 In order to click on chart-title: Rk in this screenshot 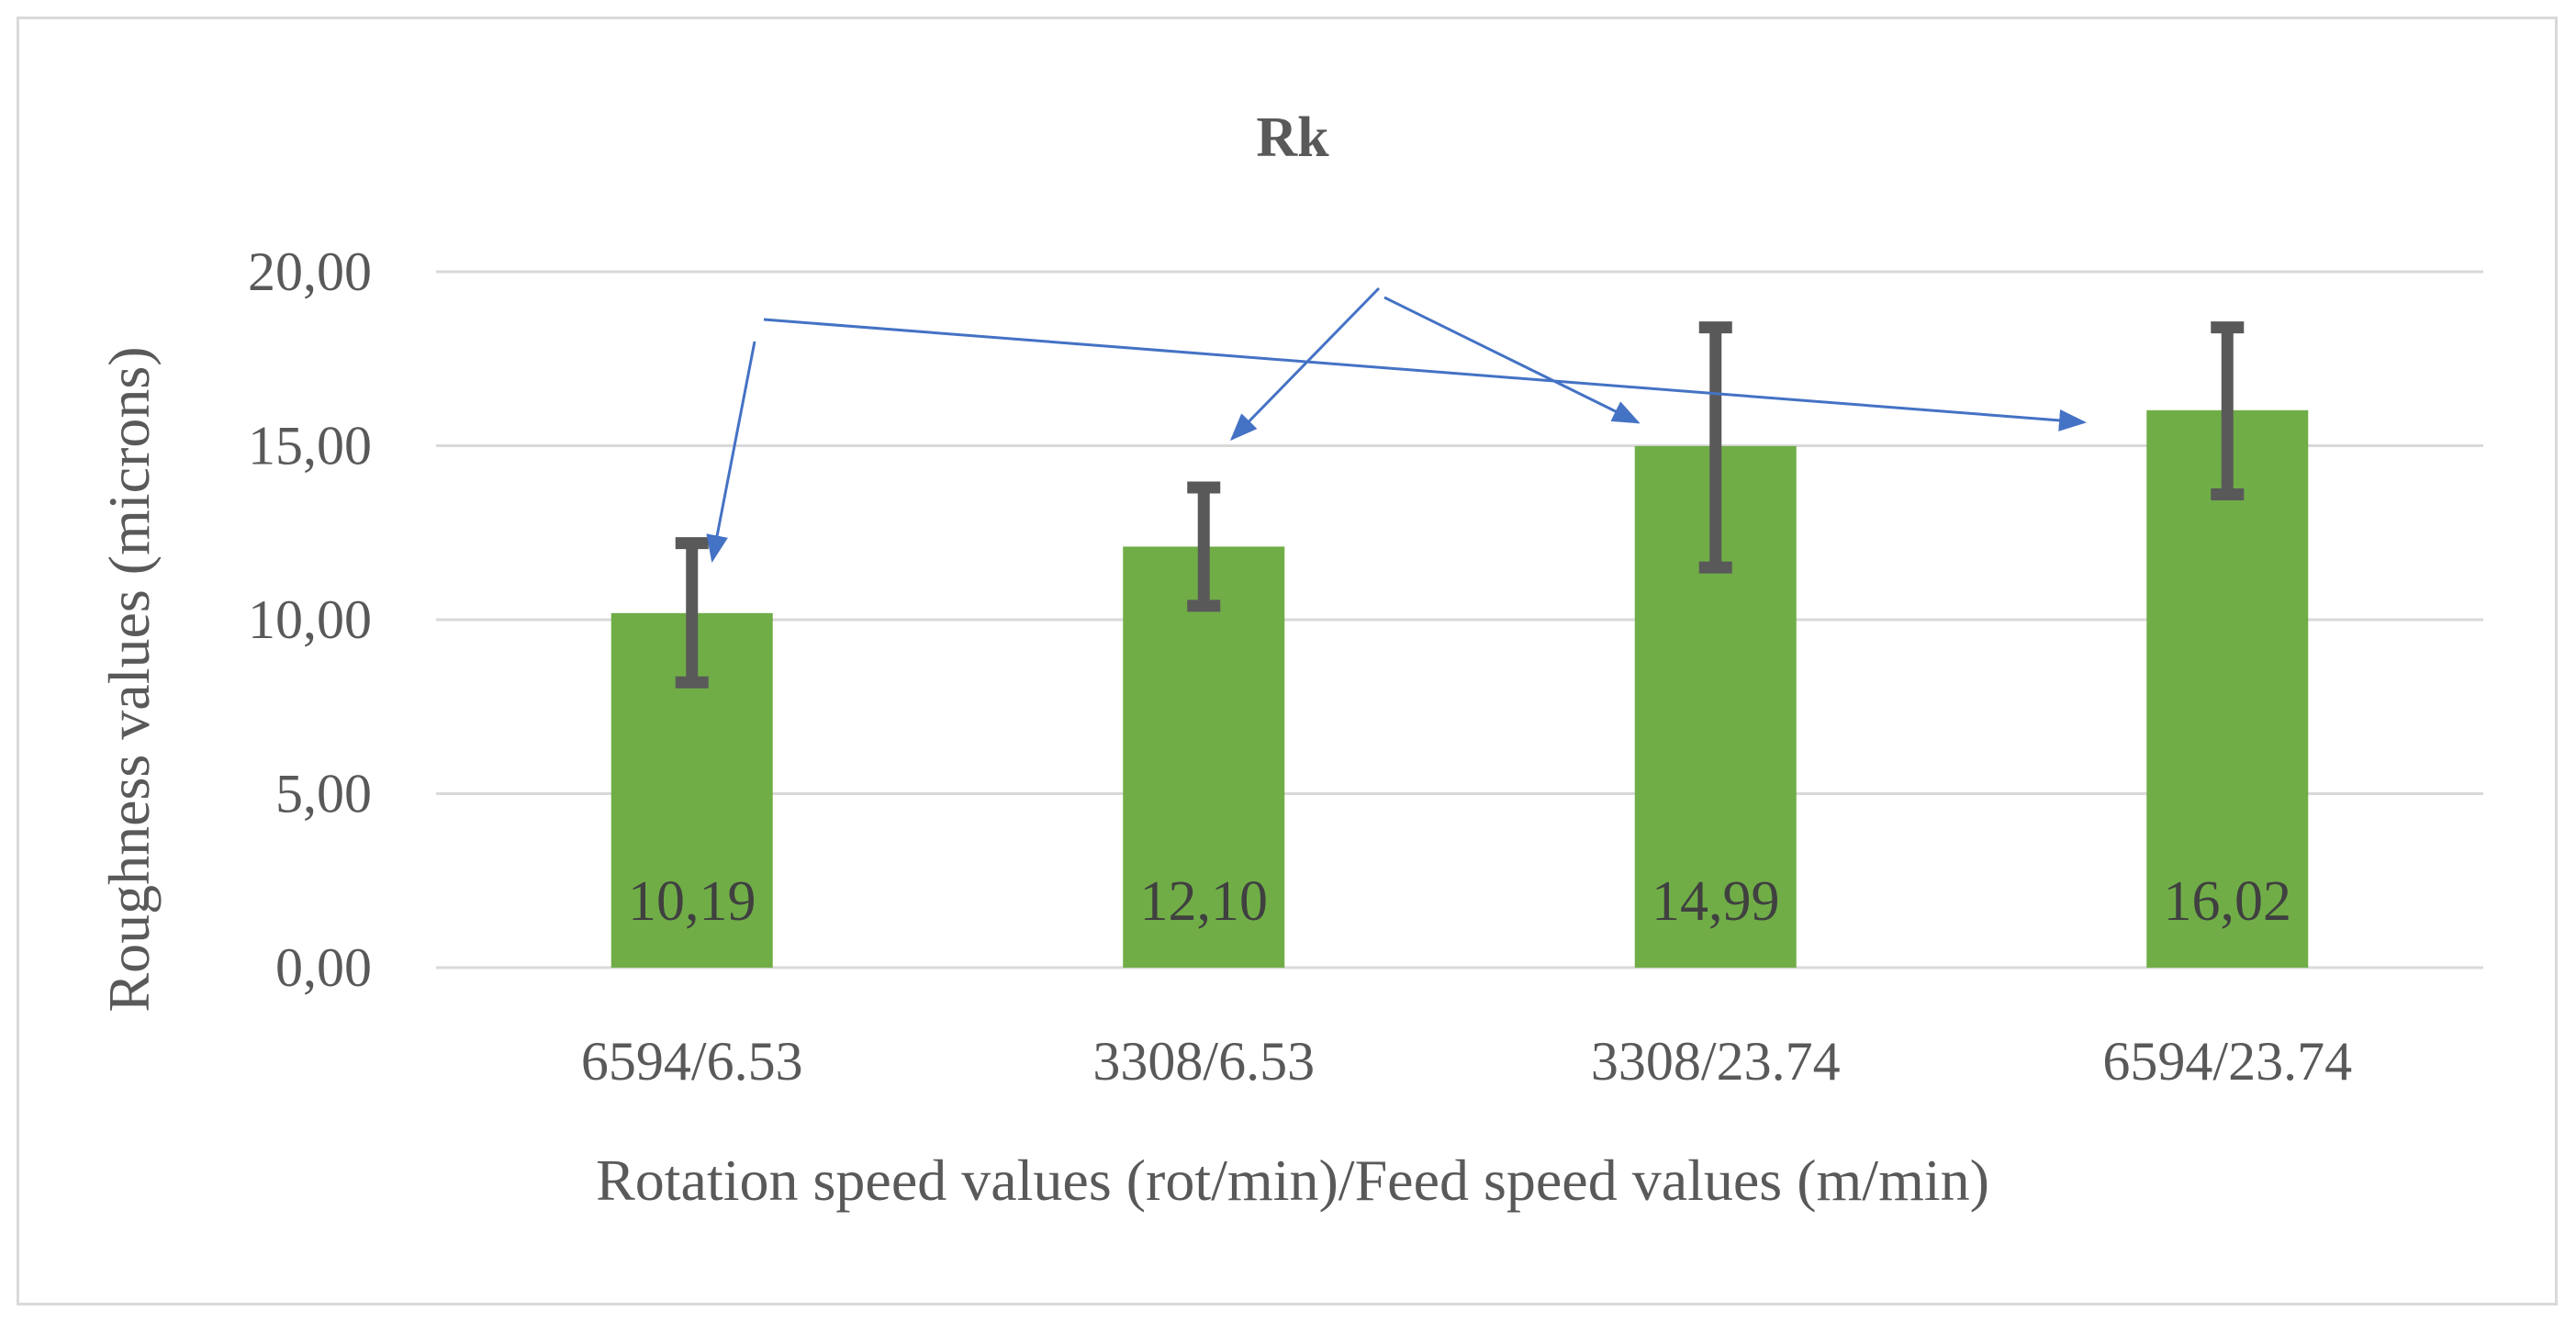, I will do `click(1292, 137)`.